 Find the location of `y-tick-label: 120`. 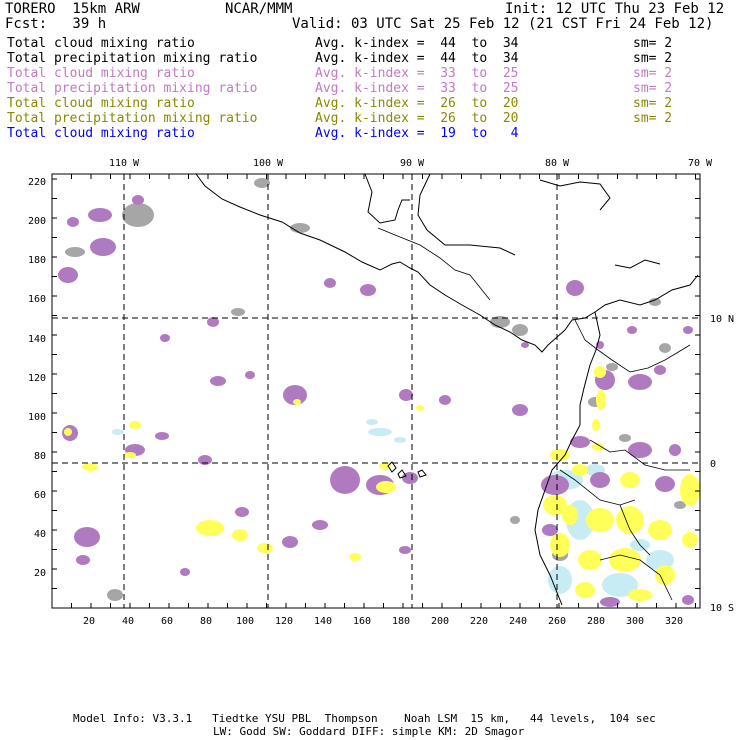

y-tick-label: 120 is located at coordinates (37, 378).